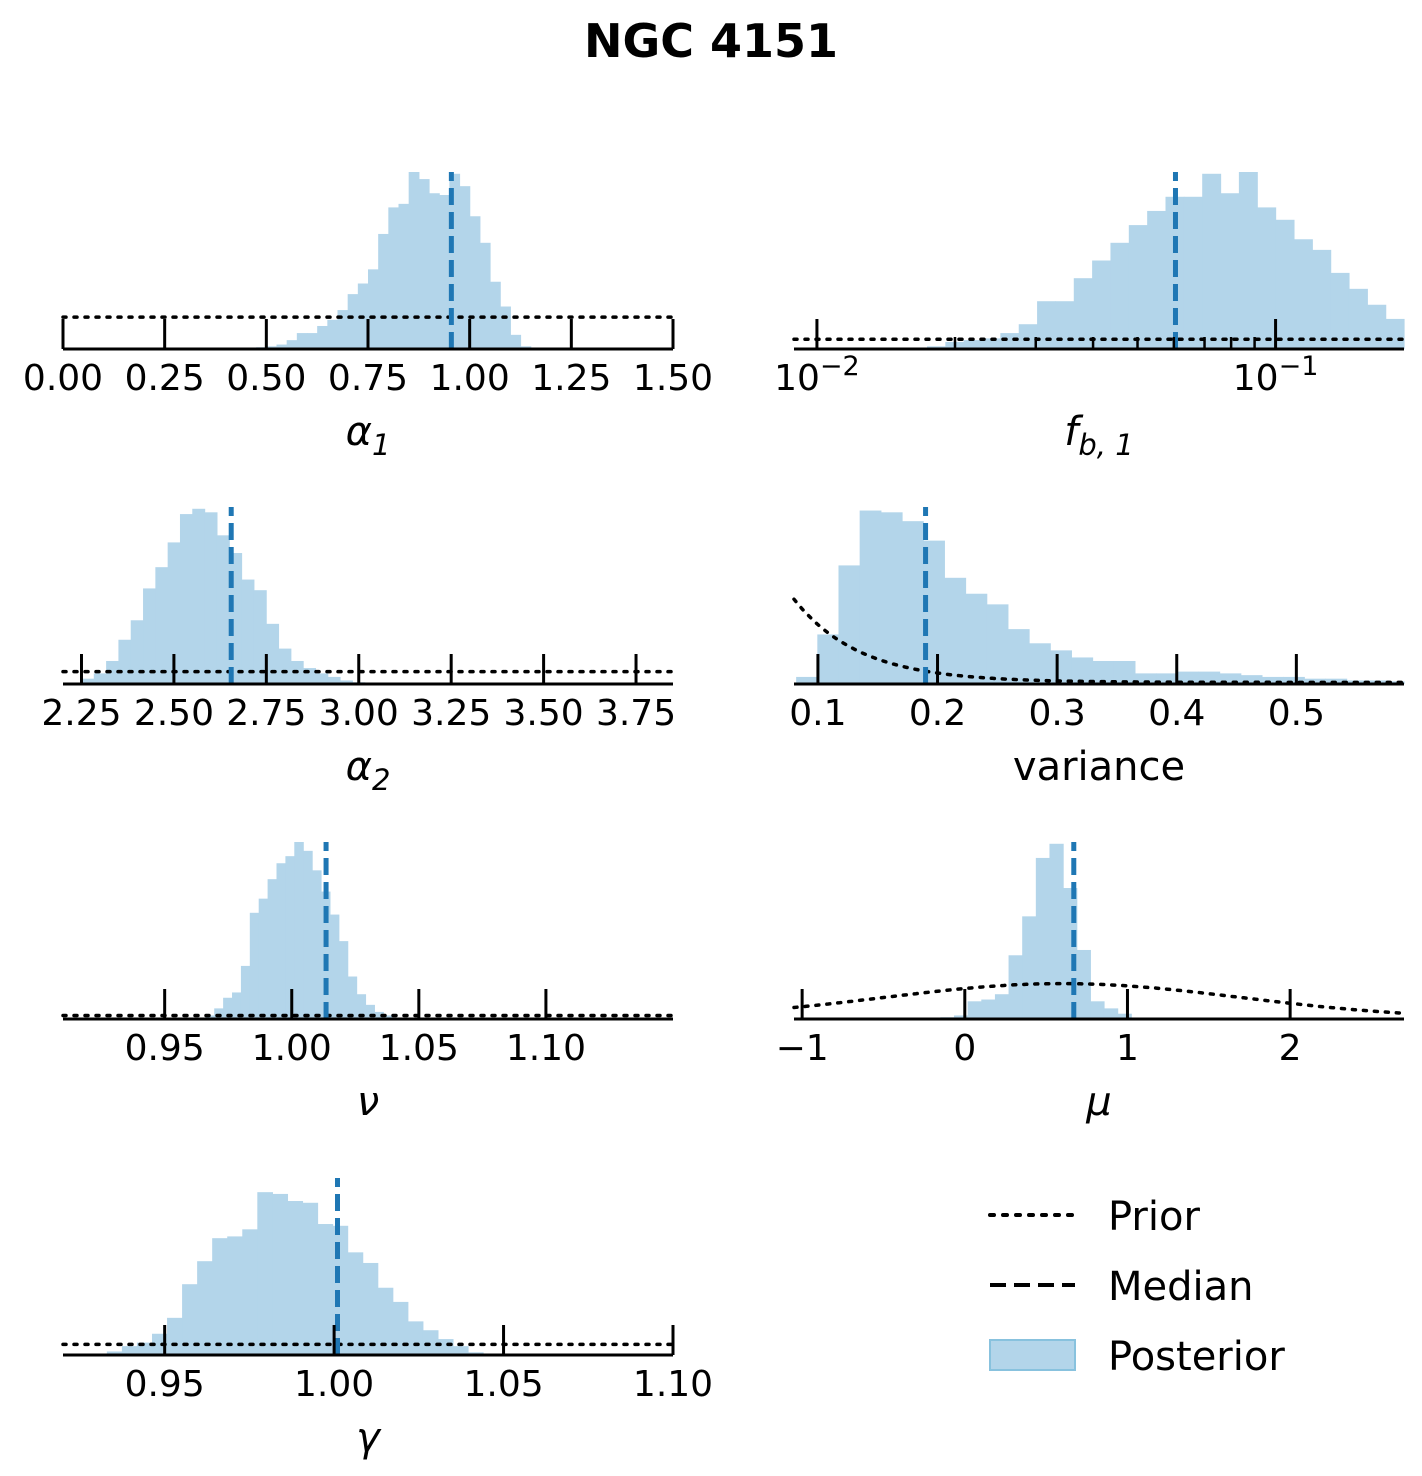 Image resolution: width=1422 pixels, height=1476 pixels. I want to click on axis-label: α2, so click(368, 770).